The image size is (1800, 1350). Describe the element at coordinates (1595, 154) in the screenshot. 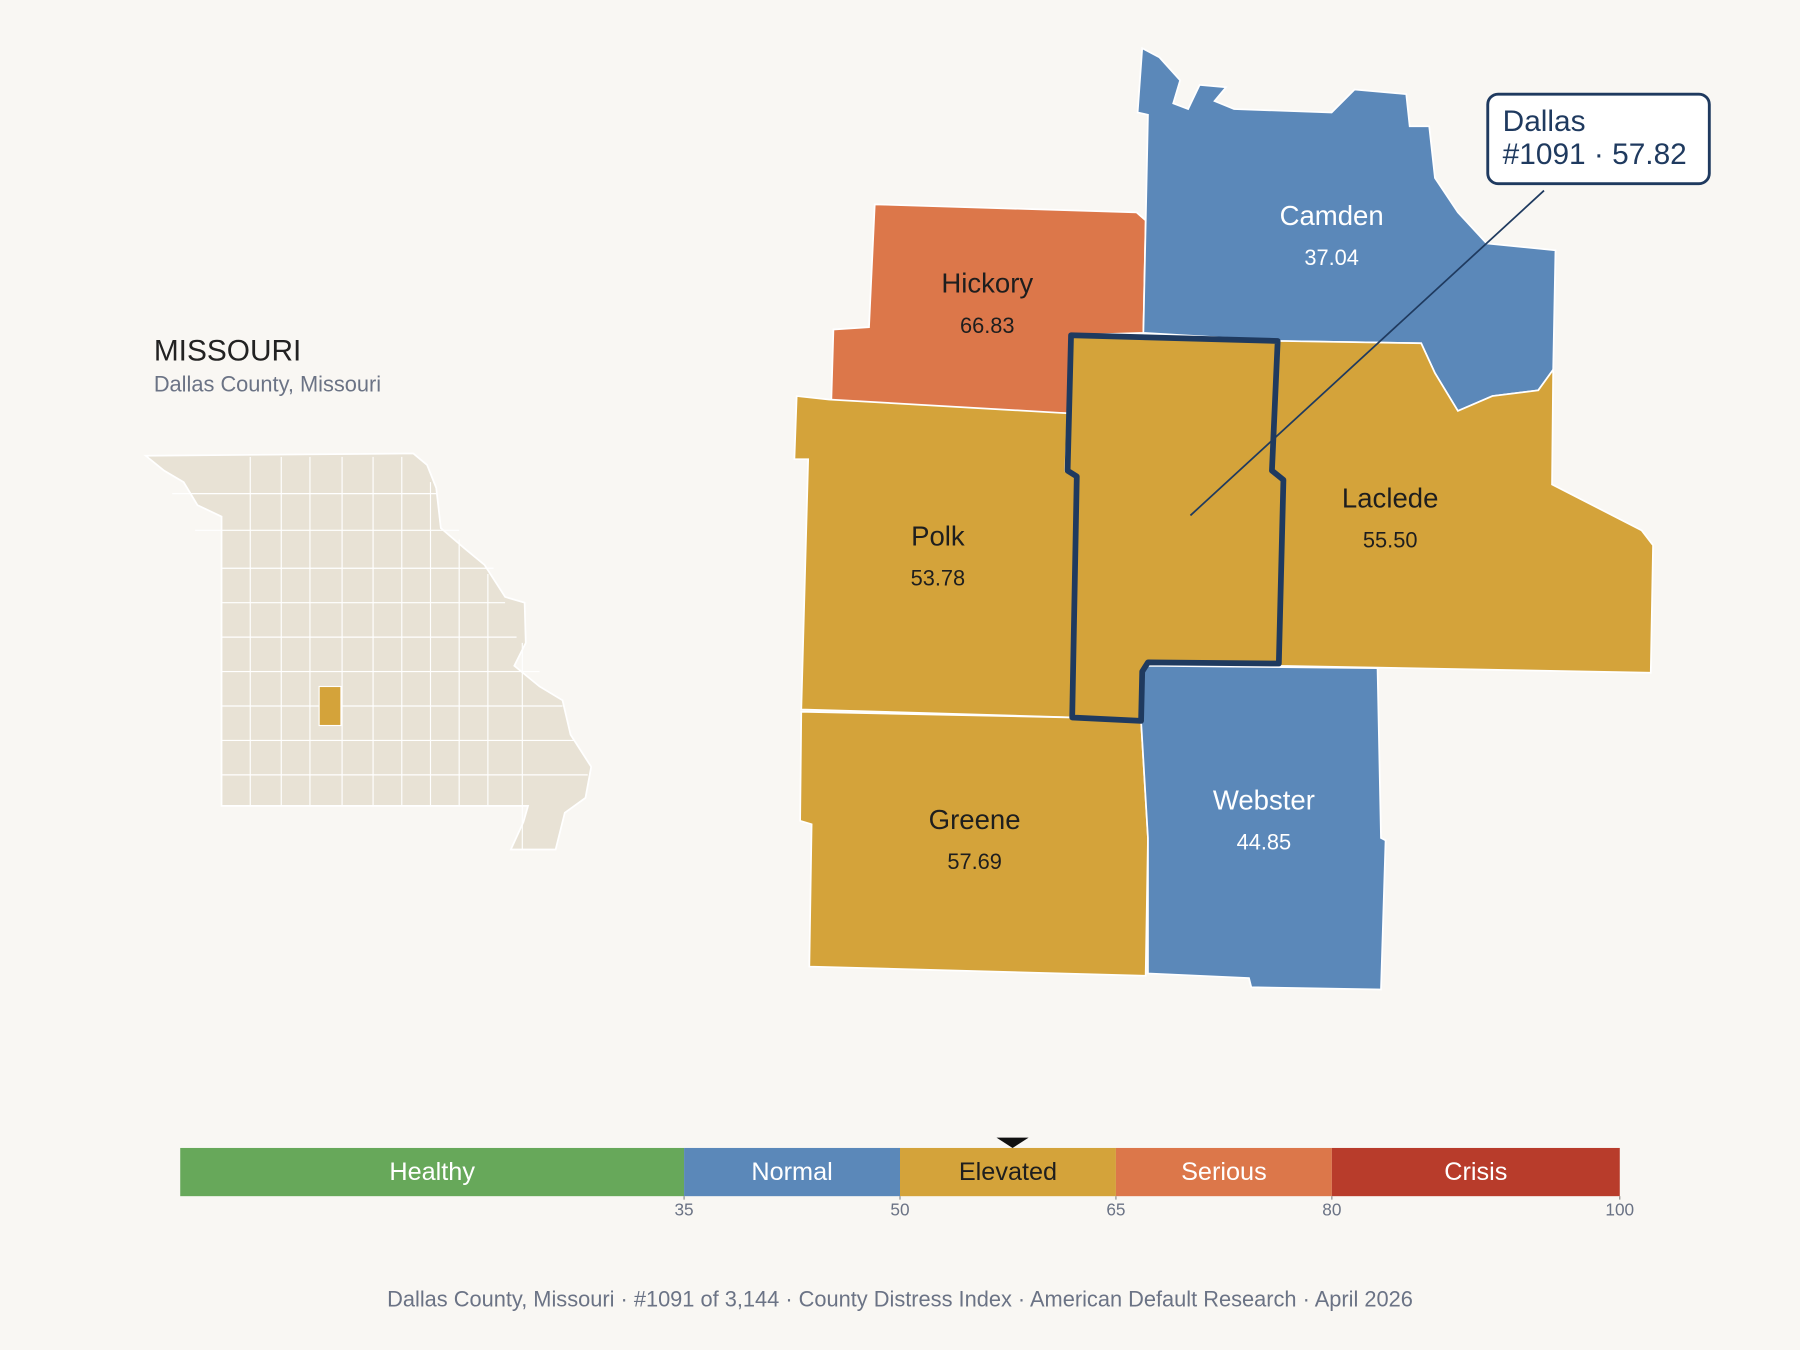

I see `callout-detail: #1091 · 57.82` at that location.